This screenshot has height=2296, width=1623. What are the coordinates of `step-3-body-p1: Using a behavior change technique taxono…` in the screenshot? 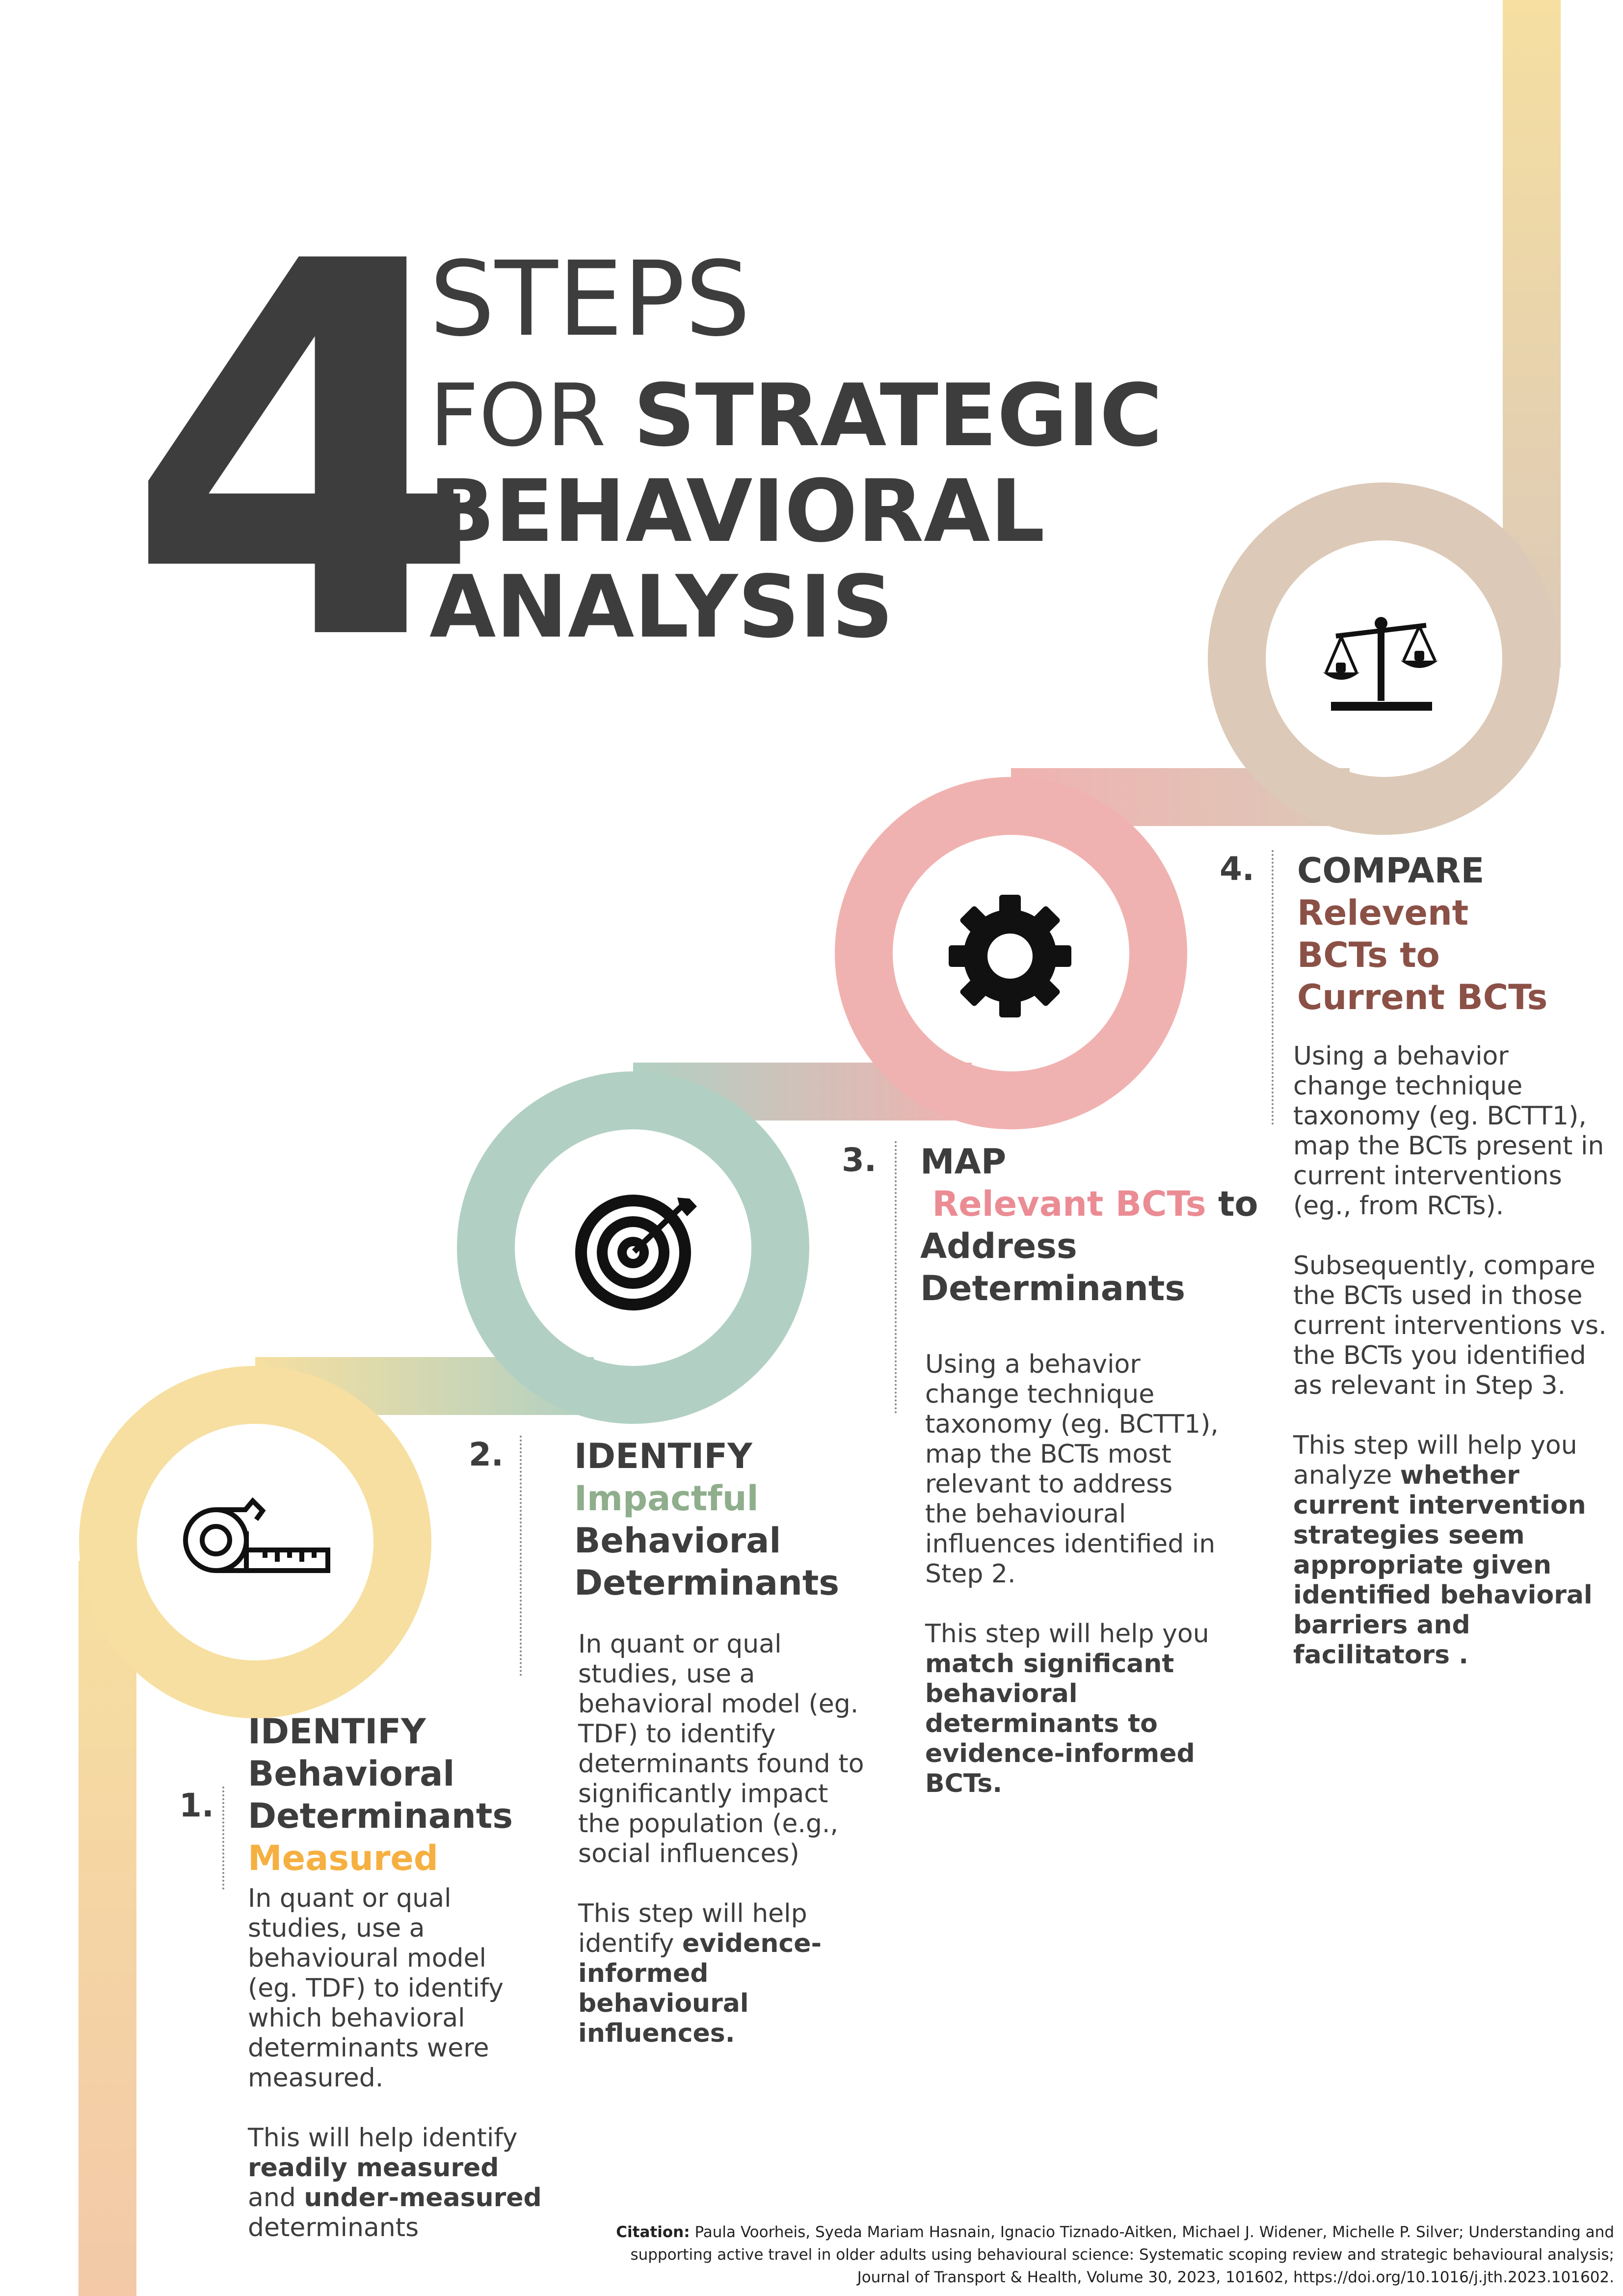 It's located at (1072, 1469).